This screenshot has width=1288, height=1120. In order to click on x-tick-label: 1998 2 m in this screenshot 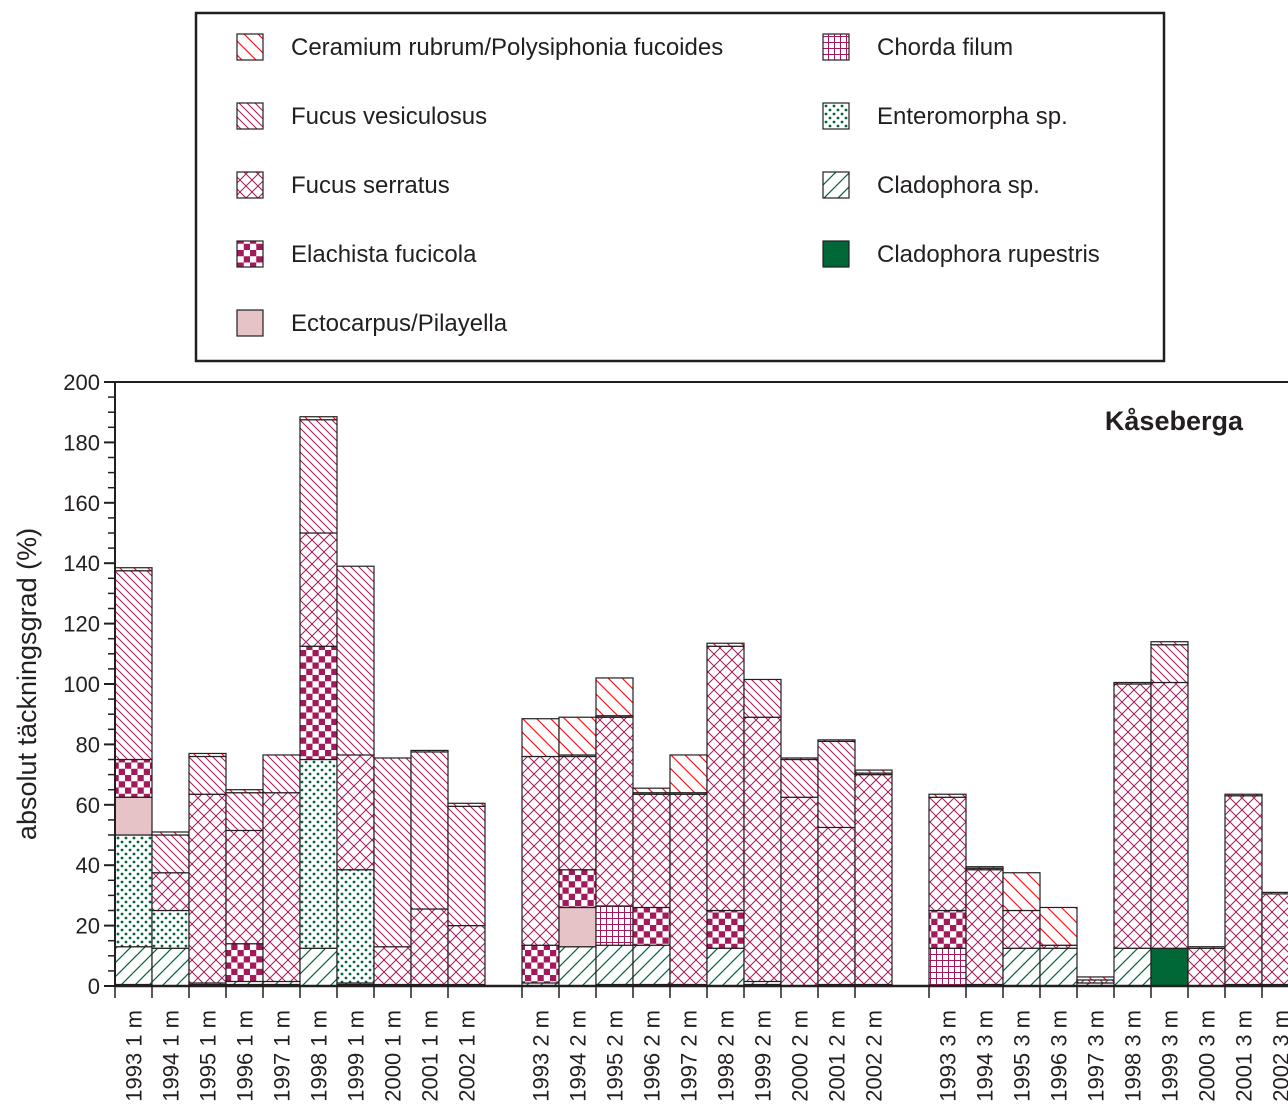, I will do `click(726, 1056)`.